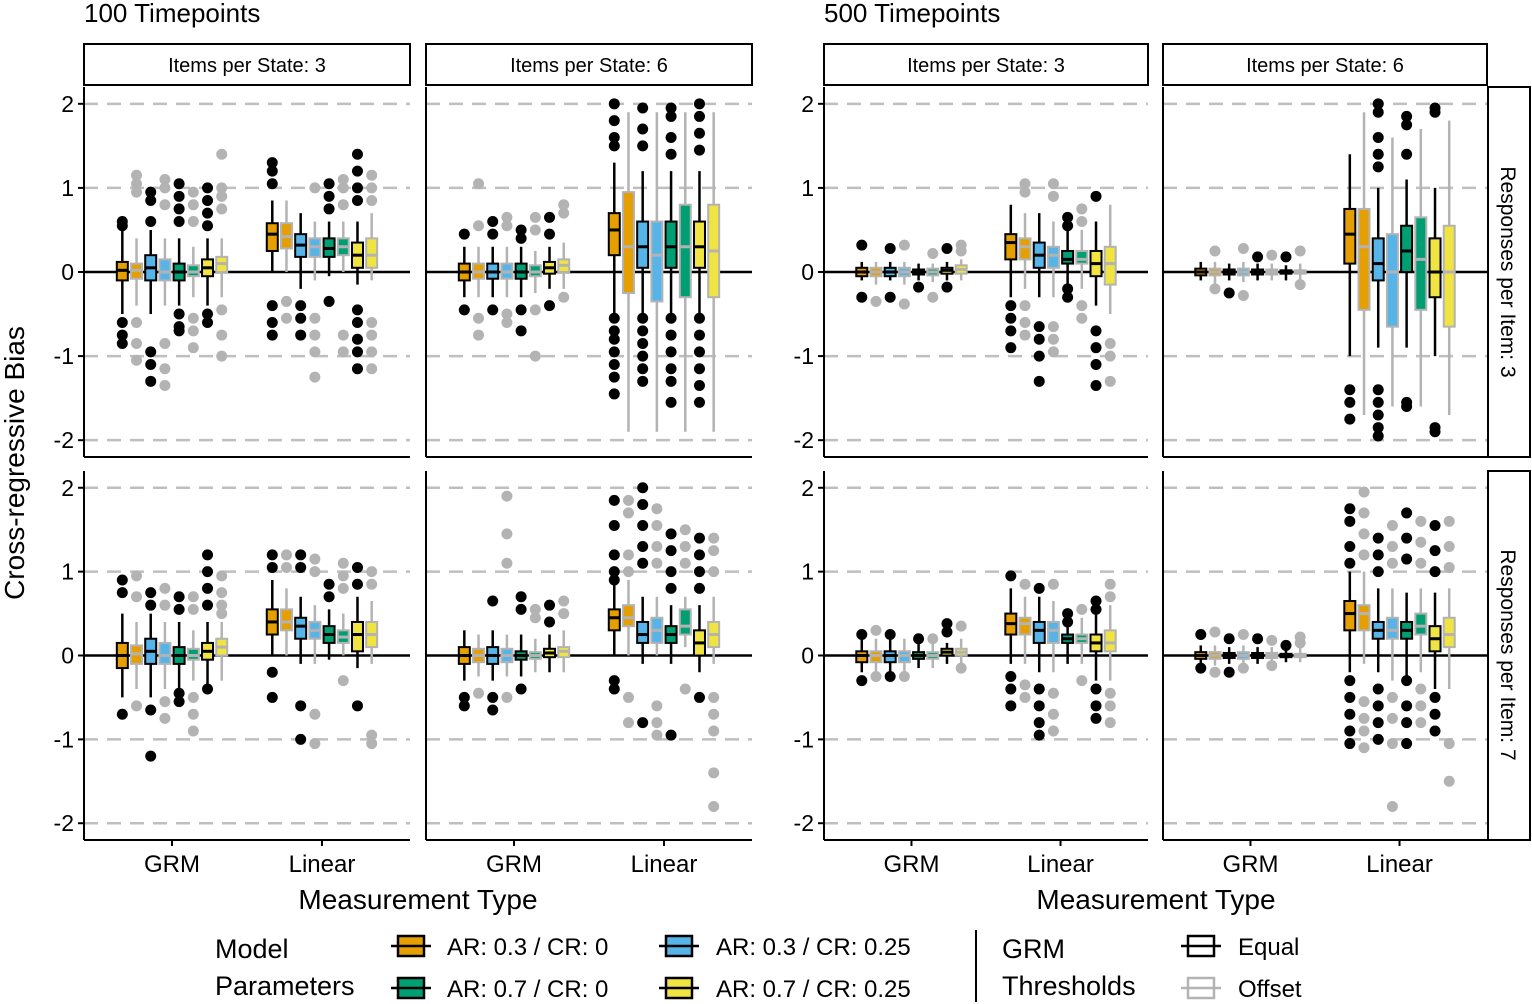 This screenshot has height=1004, width=1532. Describe the element at coordinates (1060, 864) in the screenshot. I see `x-tick-label: Linear` at that location.